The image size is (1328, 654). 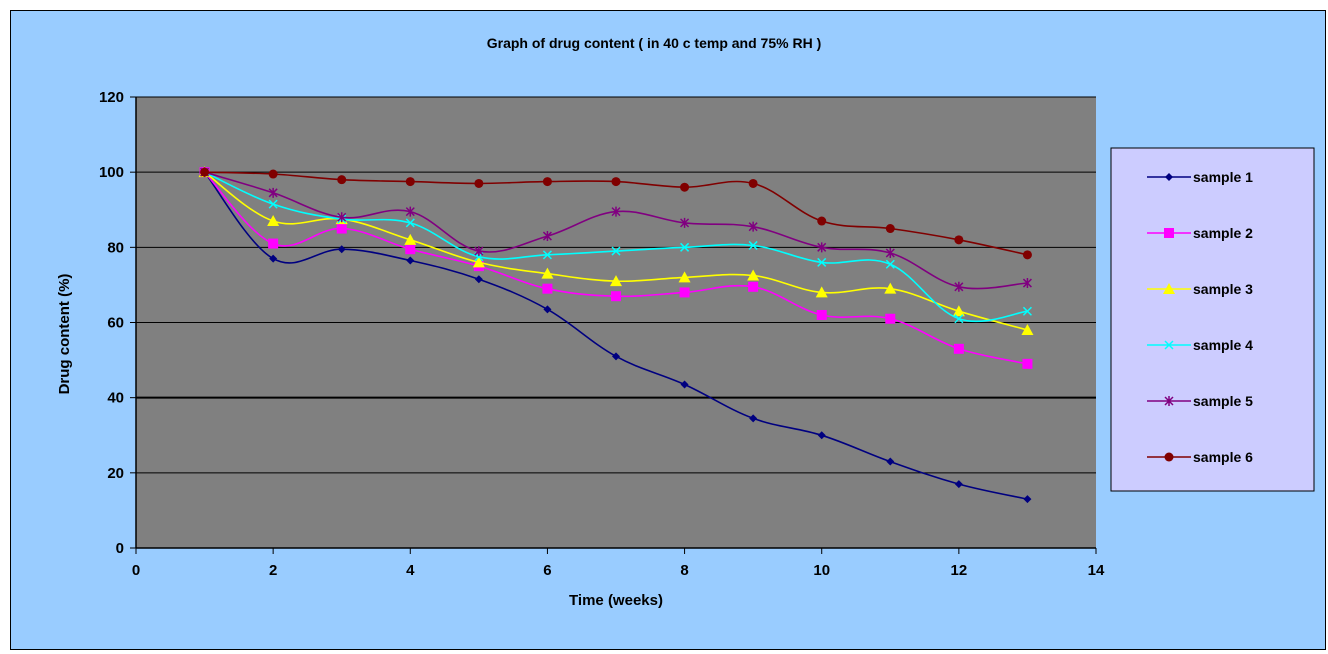 I want to click on legend-label-sample-3: sample 3, so click(x=1223, y=289).